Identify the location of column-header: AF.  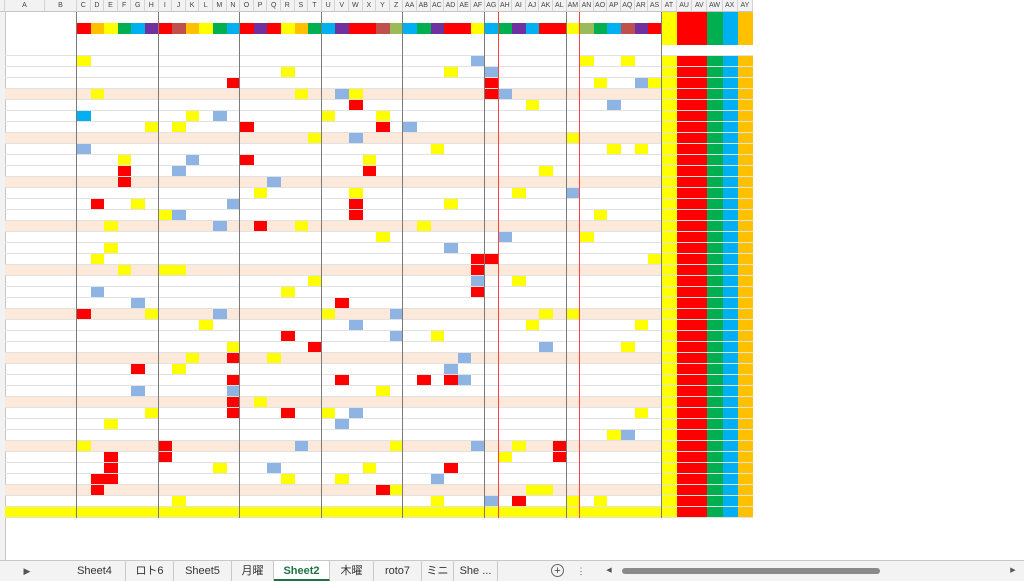
(478, 6).